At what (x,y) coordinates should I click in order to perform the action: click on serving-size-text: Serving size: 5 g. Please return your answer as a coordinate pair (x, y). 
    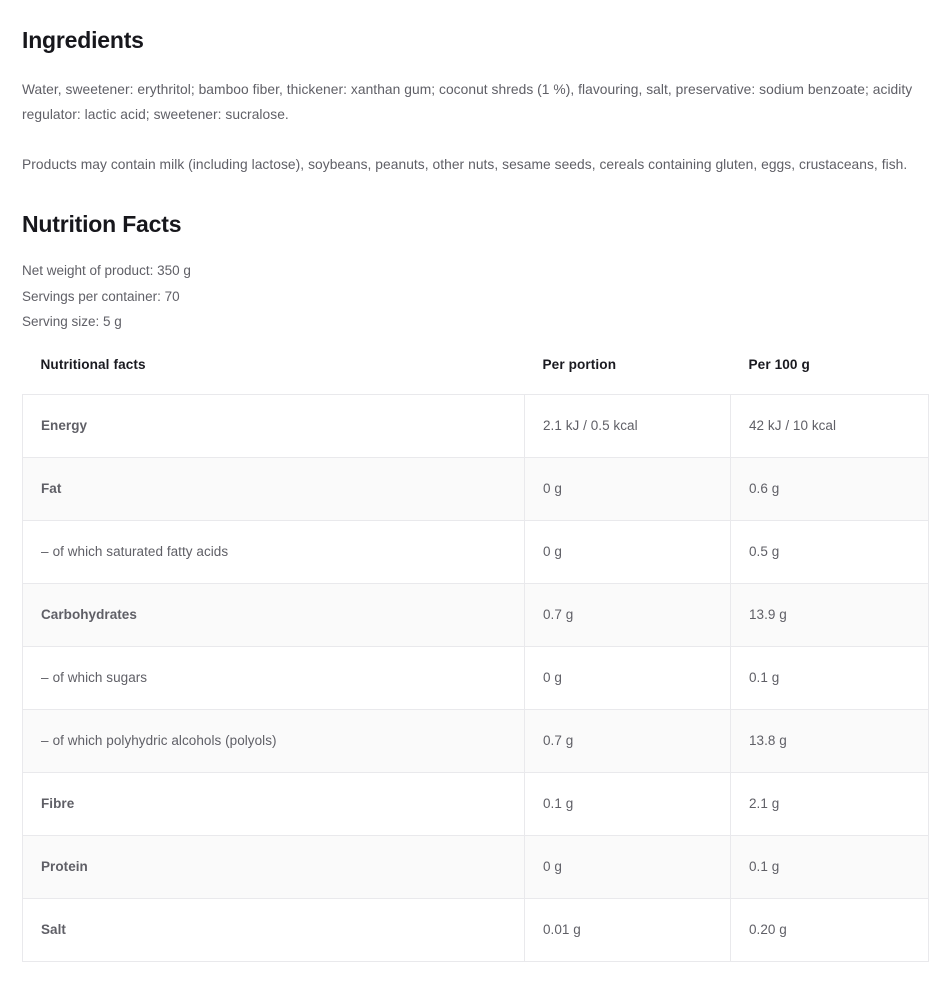
    Looking at the image, I should click on (72, 321).